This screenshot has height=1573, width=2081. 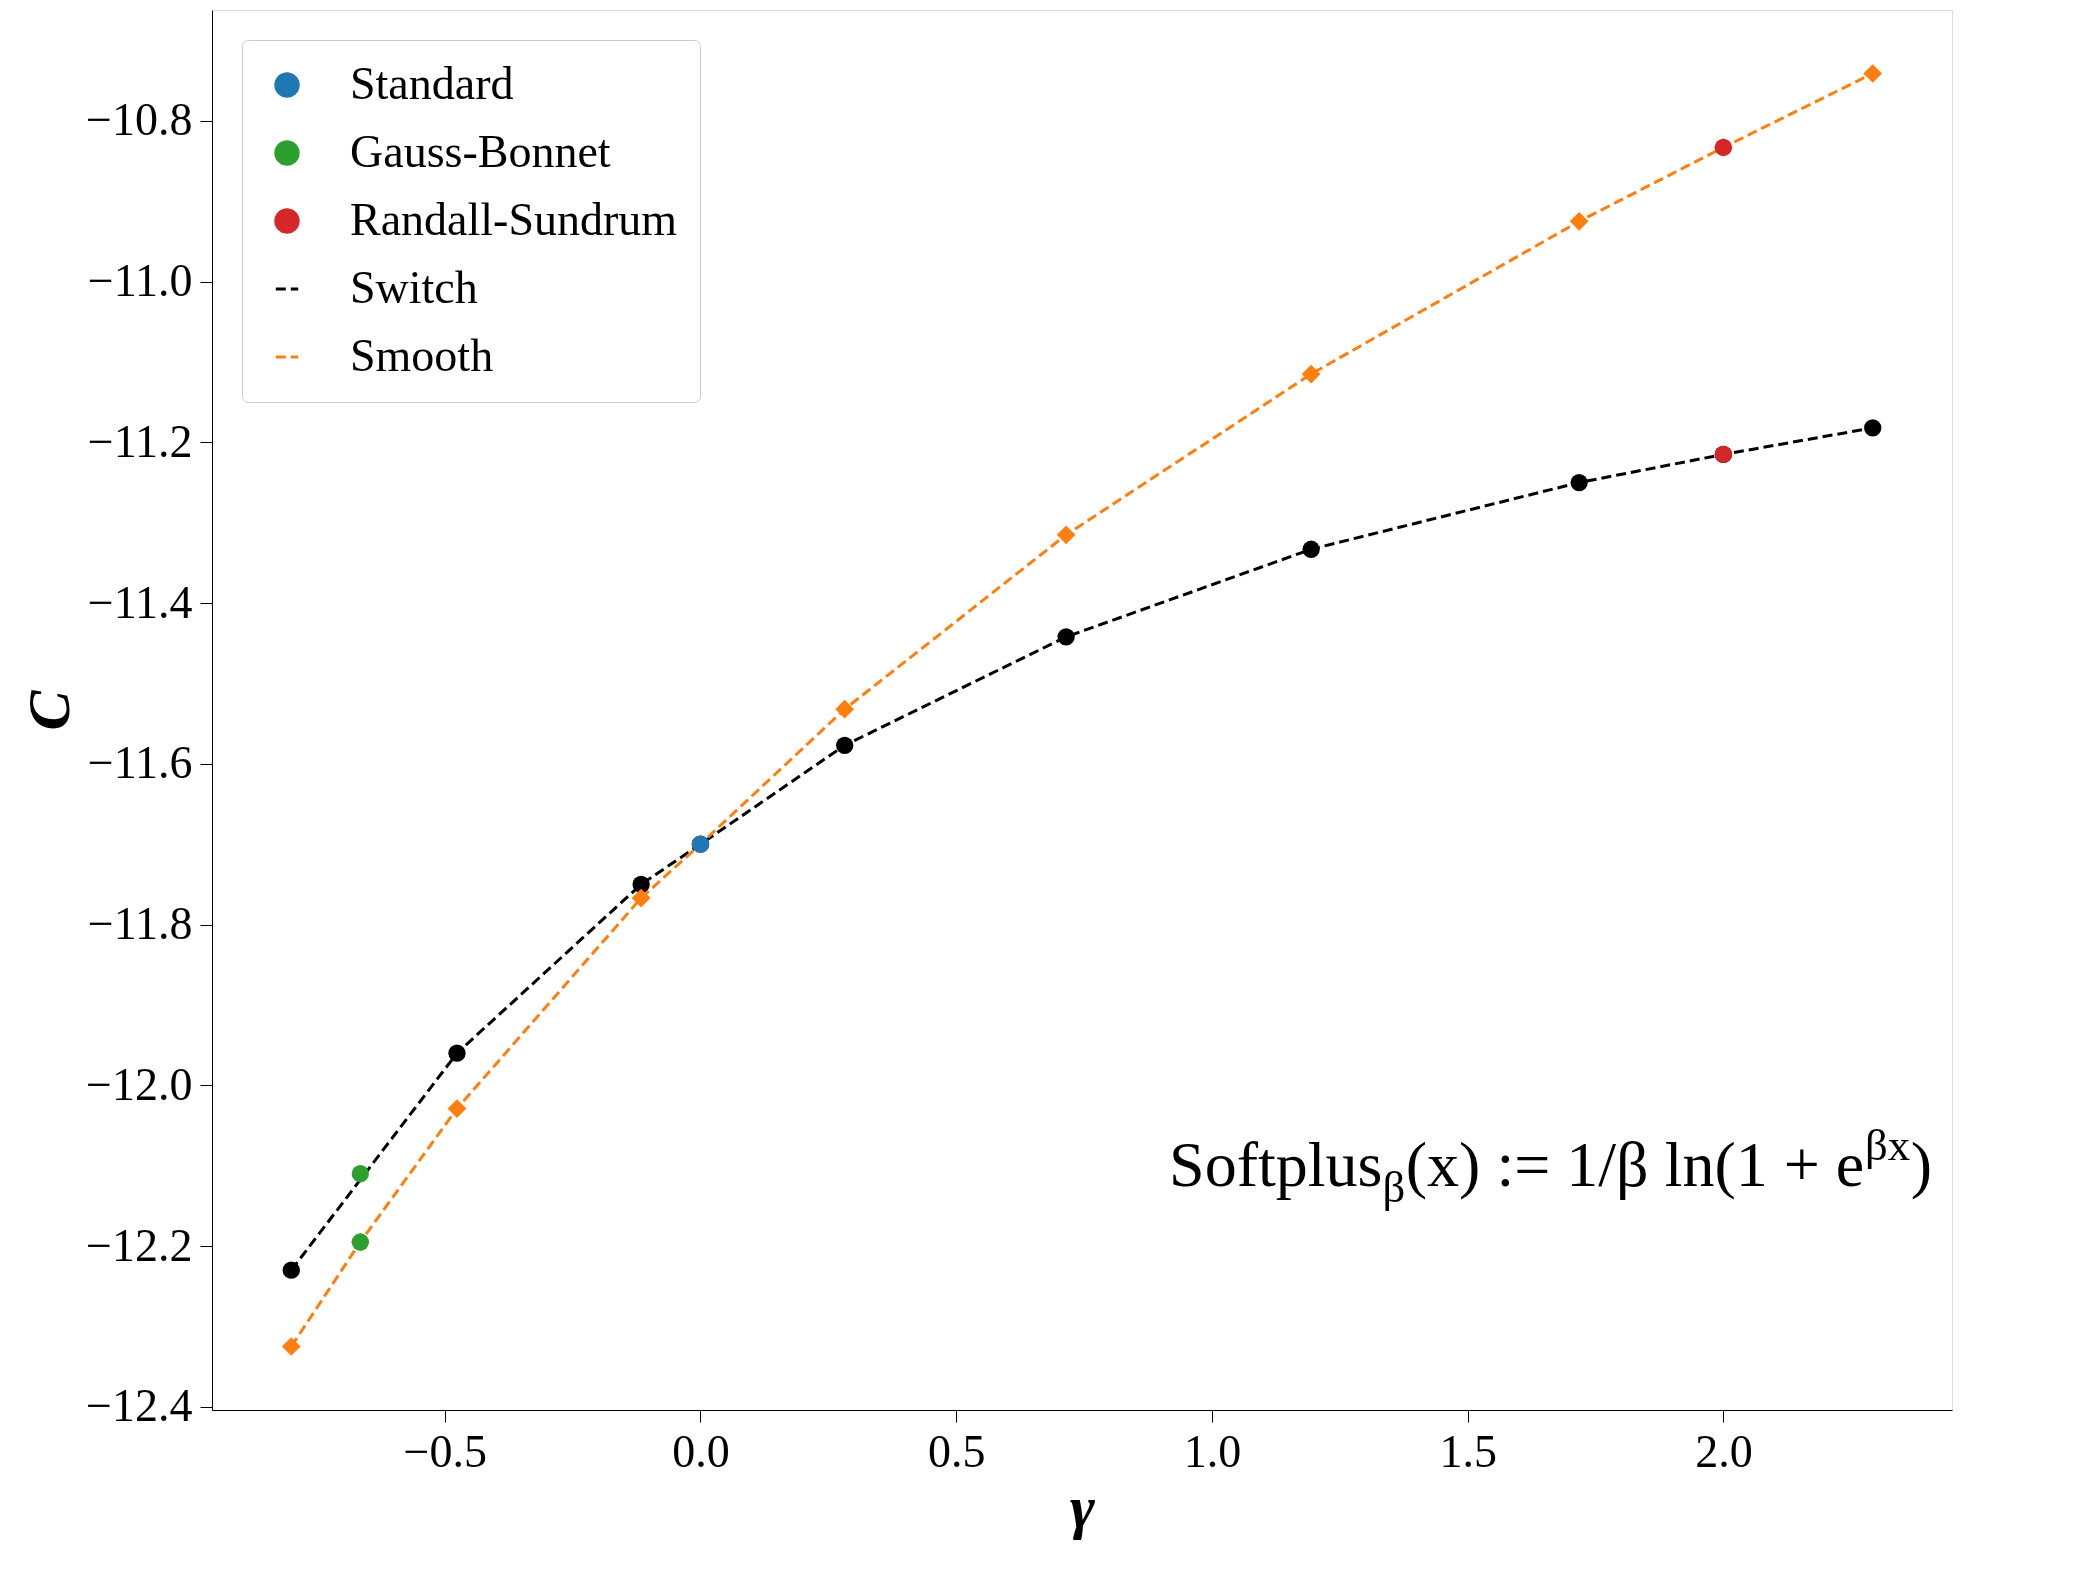 What do you see at coordinates (140, 281) in the screenshot?
I see `y-tick-label: −11.0` at bounding box center [140, 281].